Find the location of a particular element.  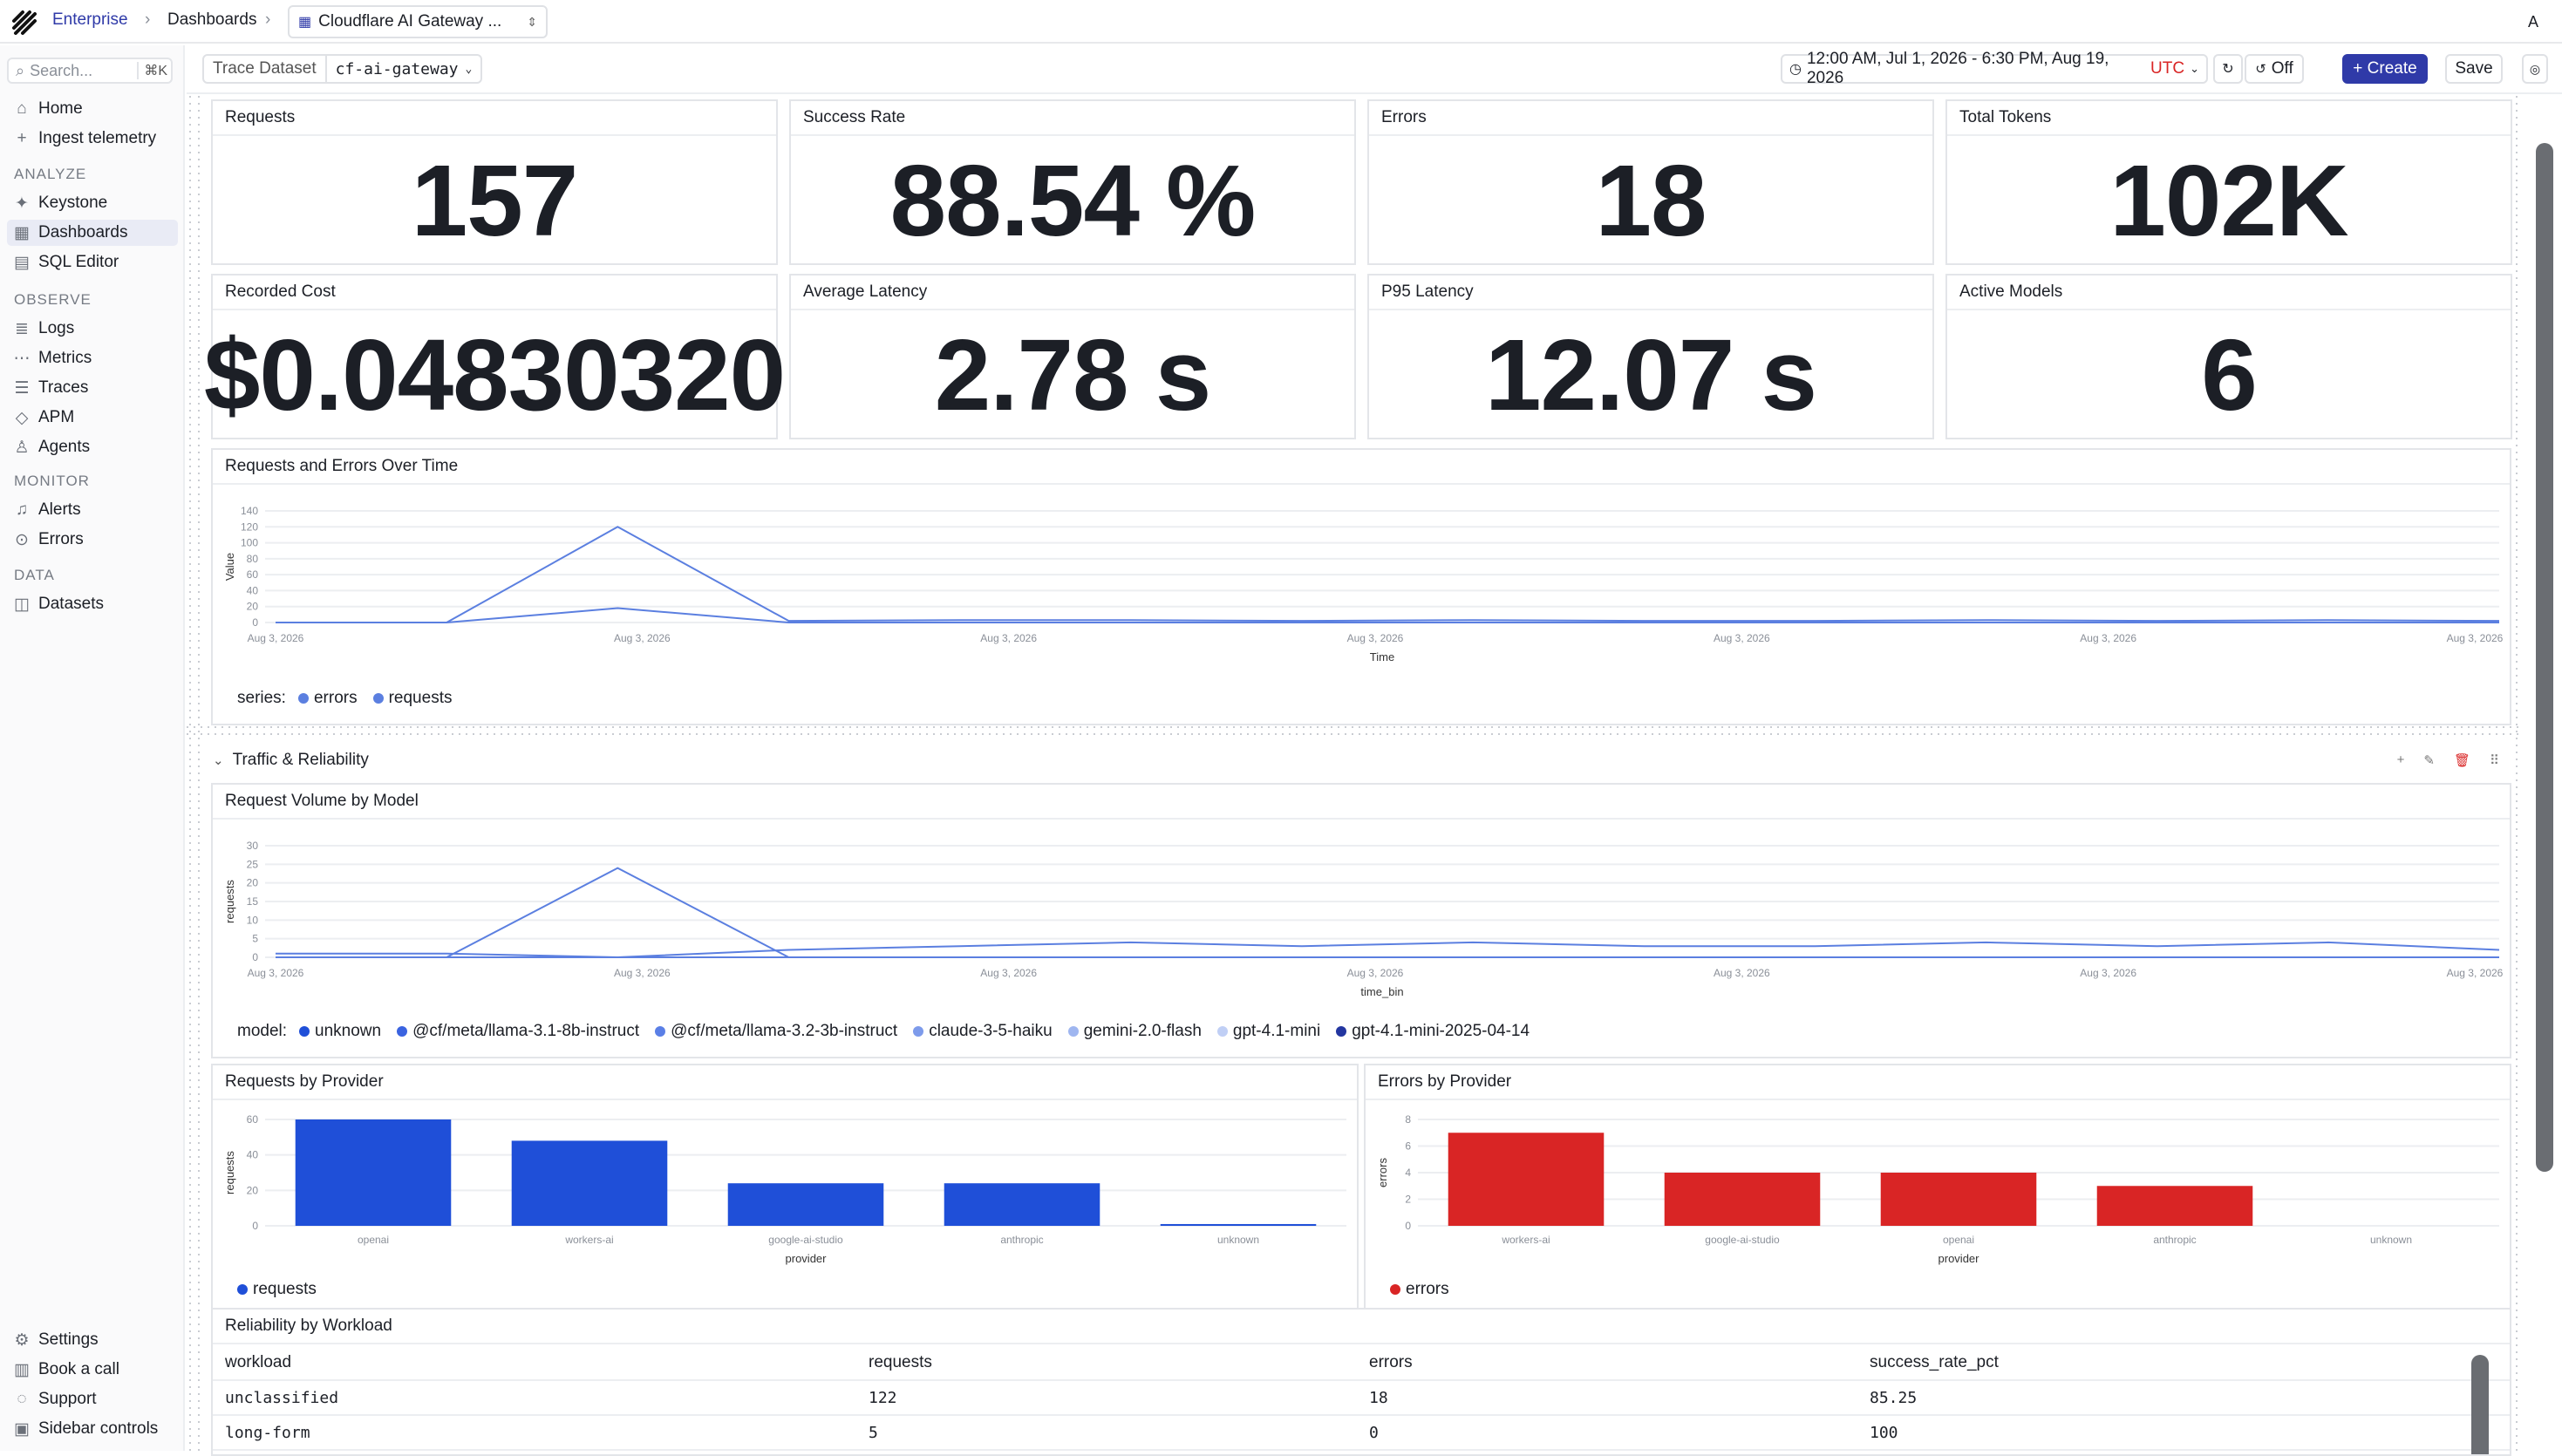

stat-card-success-rate: Success Rate 88.54 % is located at coordinates (1072, 182).